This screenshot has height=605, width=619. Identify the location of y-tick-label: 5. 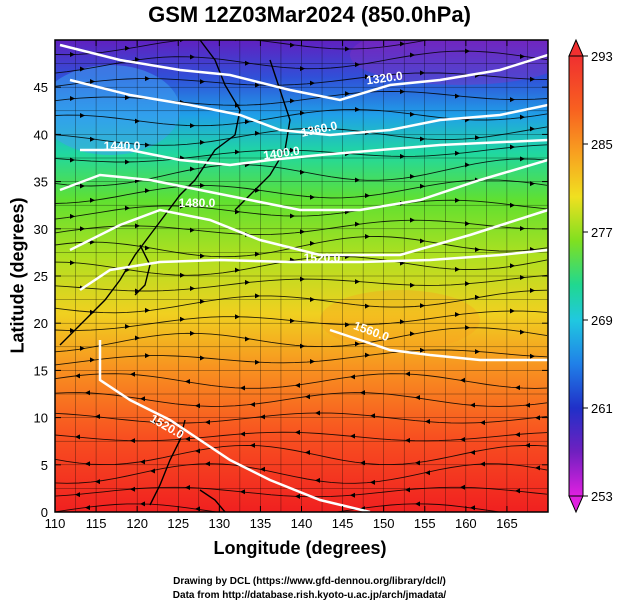
(44, 465).